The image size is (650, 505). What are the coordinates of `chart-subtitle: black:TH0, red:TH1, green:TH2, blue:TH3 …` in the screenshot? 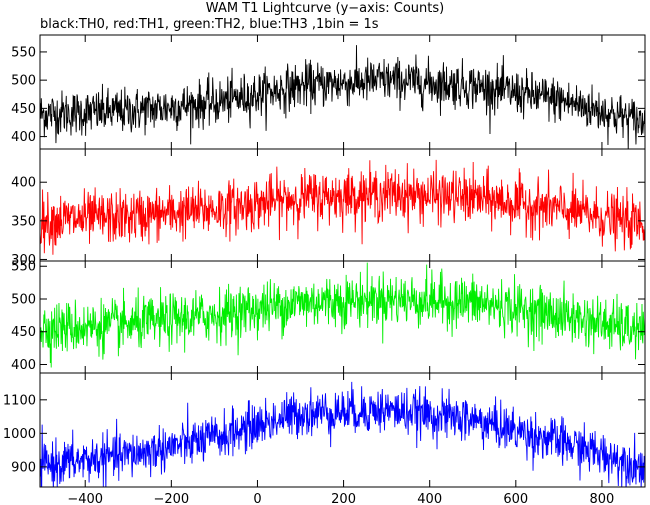 It's located at (209, 24).